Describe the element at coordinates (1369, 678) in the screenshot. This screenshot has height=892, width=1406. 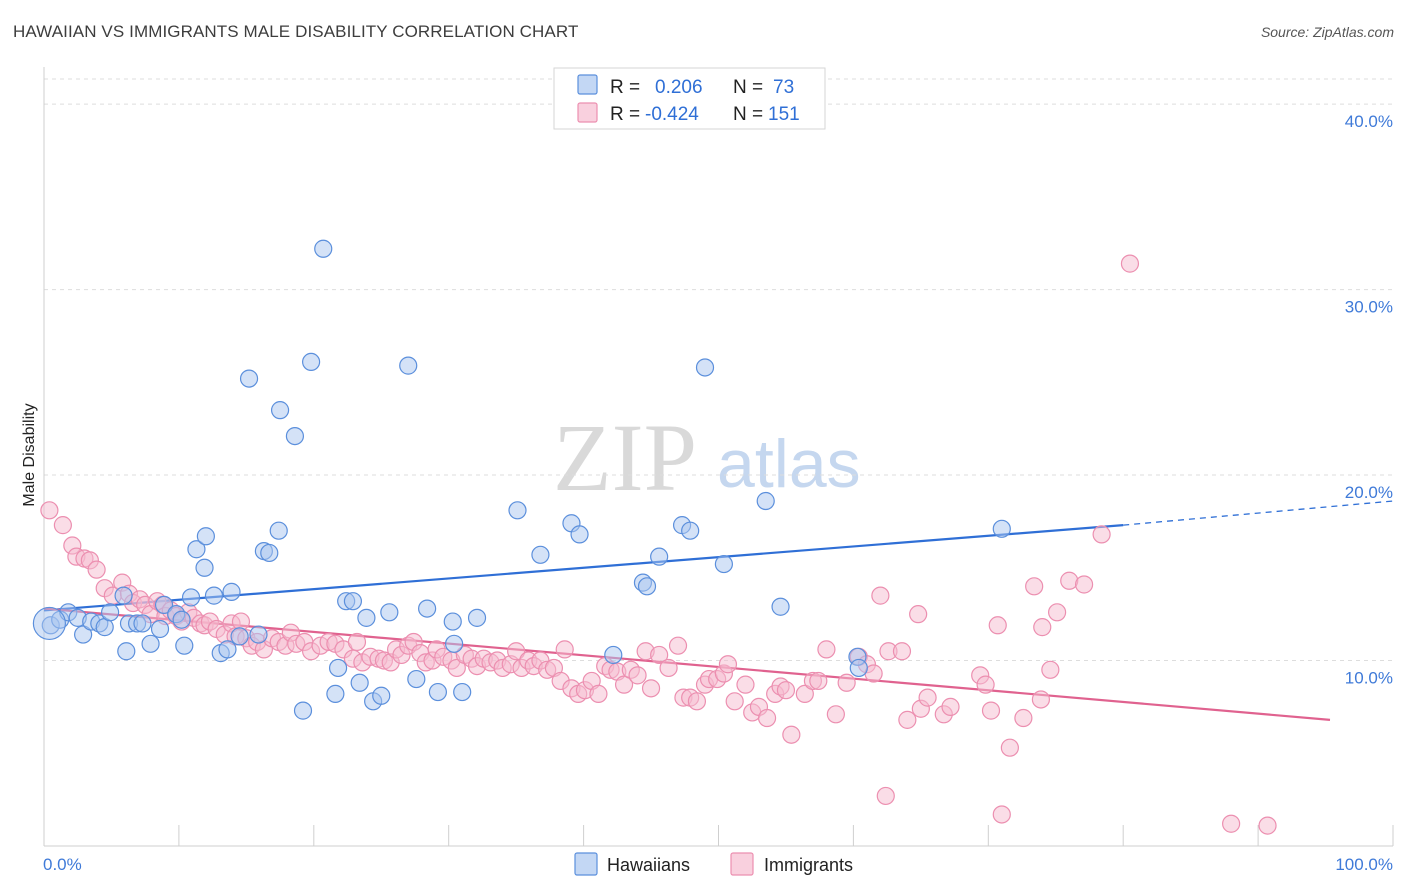
I see `y-tick-label: 10.0%` at that location.